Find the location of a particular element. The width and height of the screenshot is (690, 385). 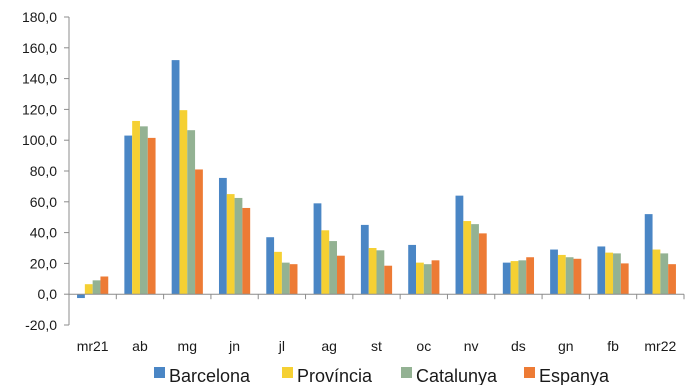

legend-label: Catalunya is located at coordinates (457, 375).